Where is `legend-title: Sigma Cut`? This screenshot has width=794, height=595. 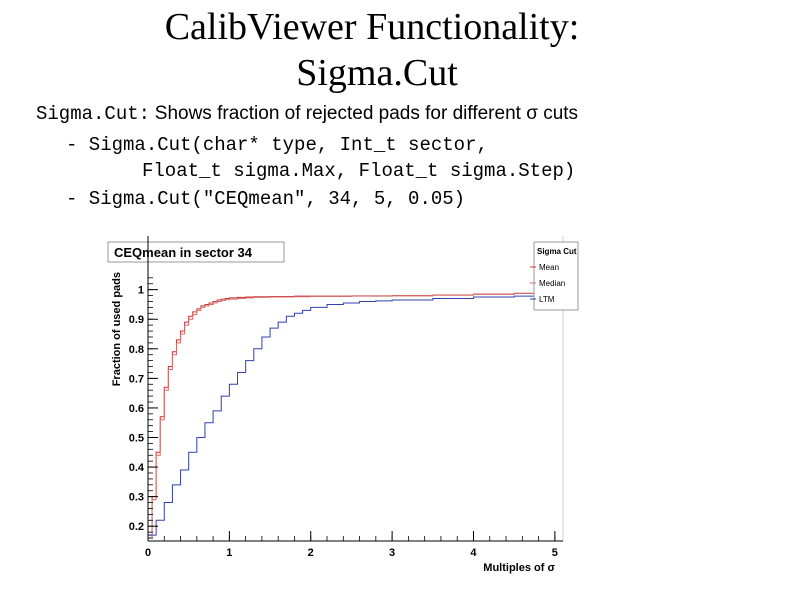 legend-title: Sigma Cut is located at coordinates (557, 251).